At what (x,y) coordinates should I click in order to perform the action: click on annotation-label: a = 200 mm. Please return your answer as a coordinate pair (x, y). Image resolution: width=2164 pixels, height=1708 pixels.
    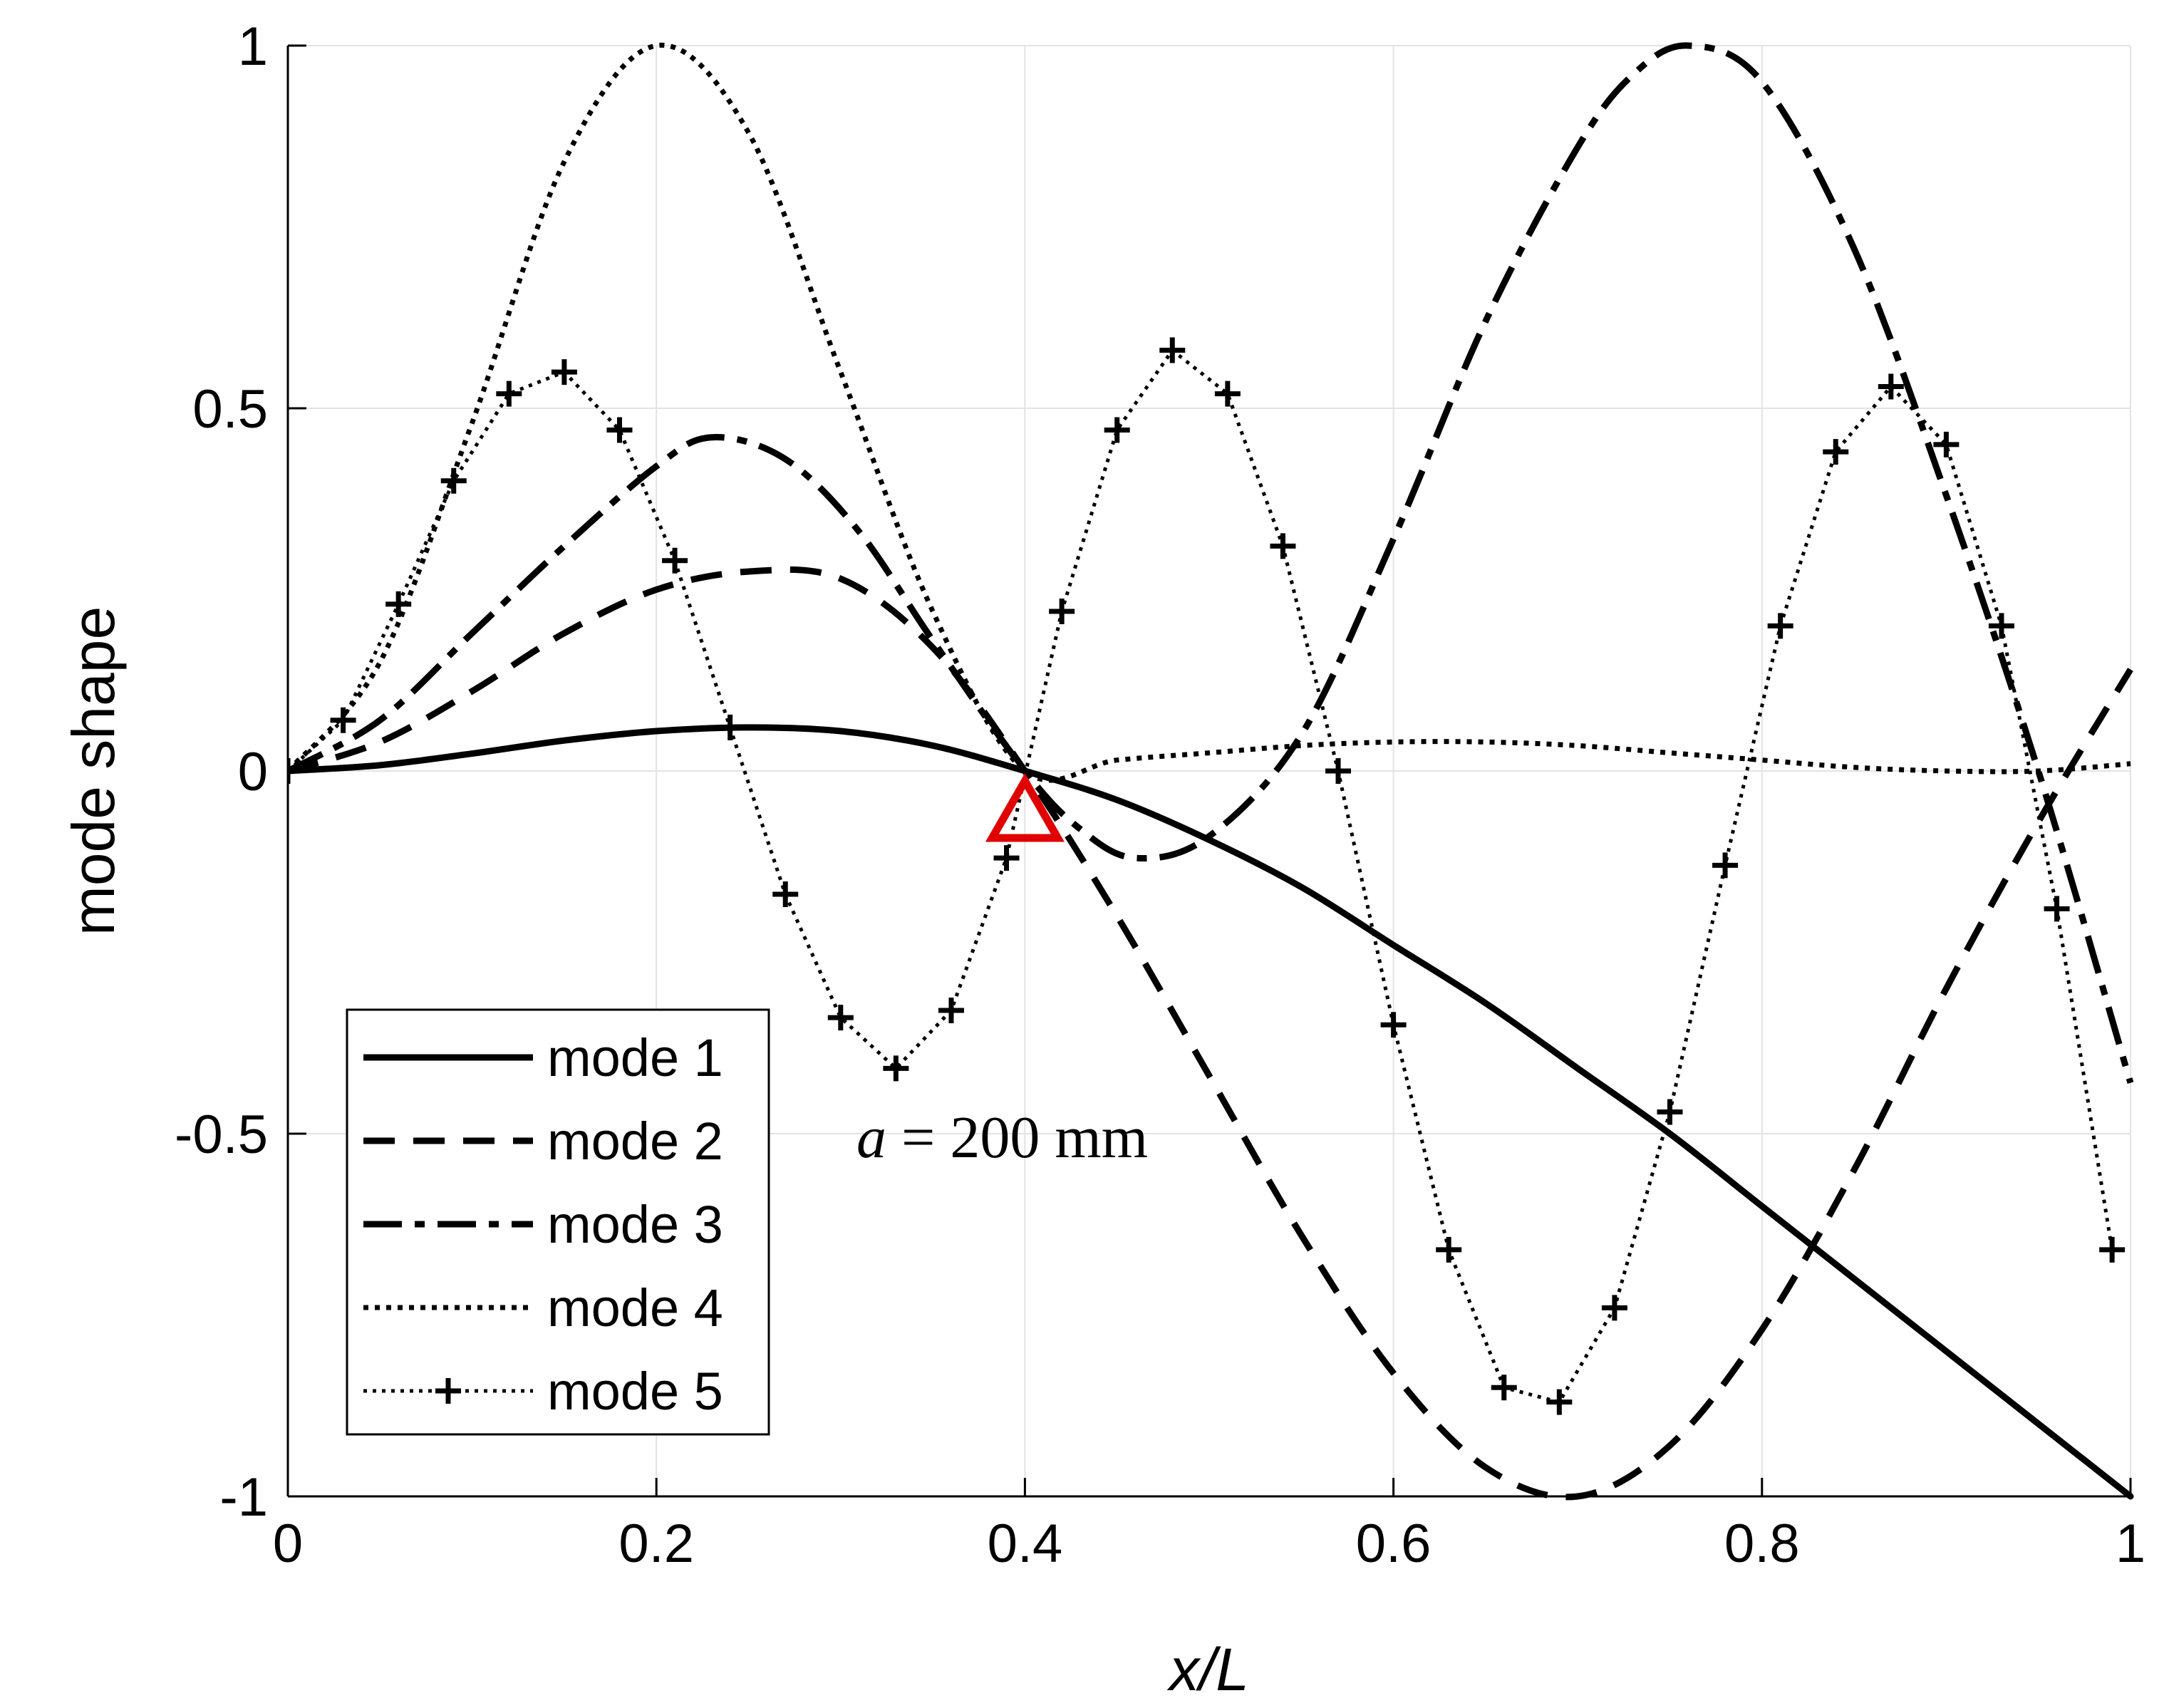
    Looking at the image, I should click on (1002, 1137).